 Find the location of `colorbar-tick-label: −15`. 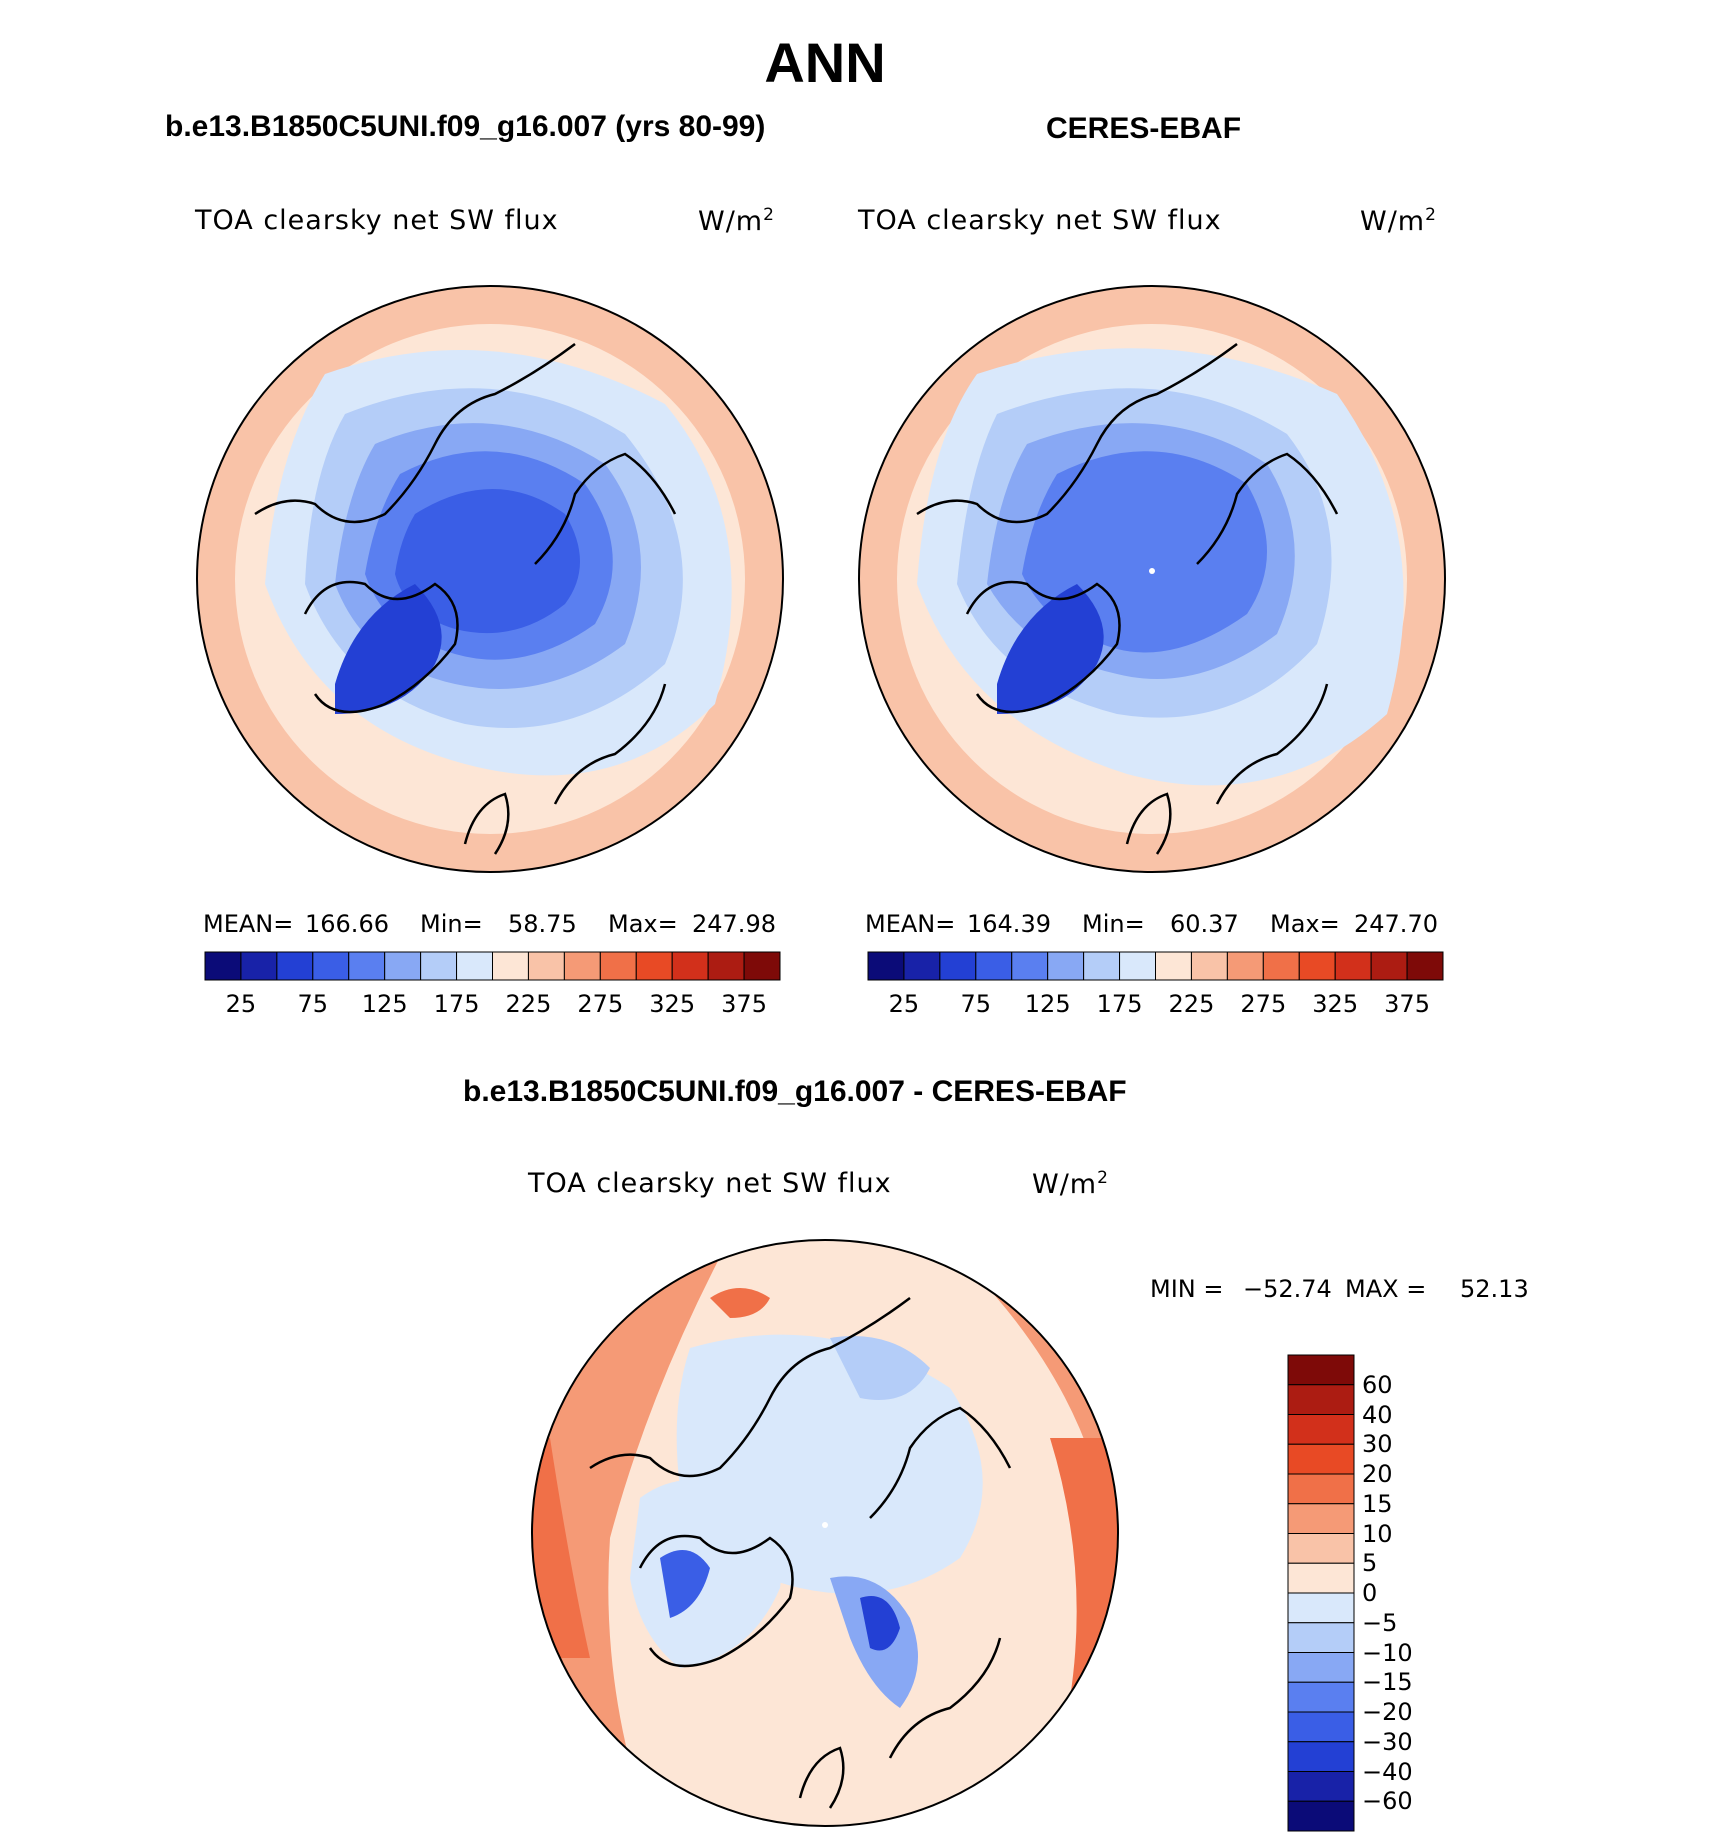

colorbar-tick-label: −15 is located at coordinates (1387, 1682).